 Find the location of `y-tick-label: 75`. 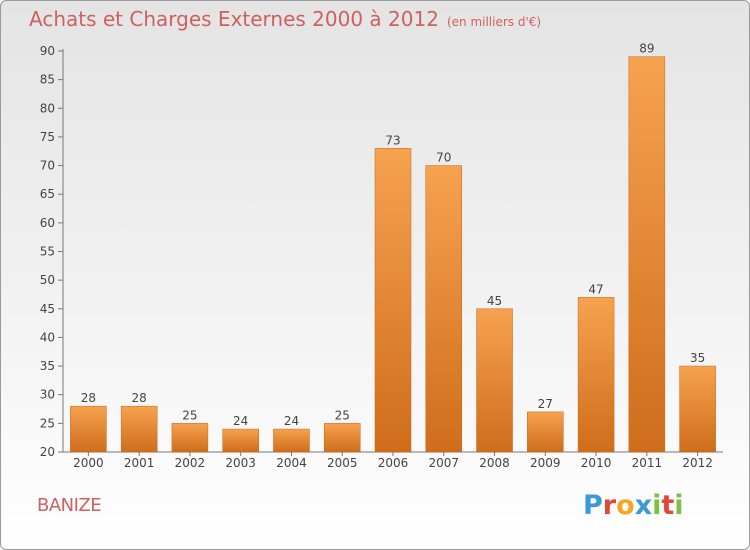

y-tick-label: 75 is located at coordinates (47, 137).